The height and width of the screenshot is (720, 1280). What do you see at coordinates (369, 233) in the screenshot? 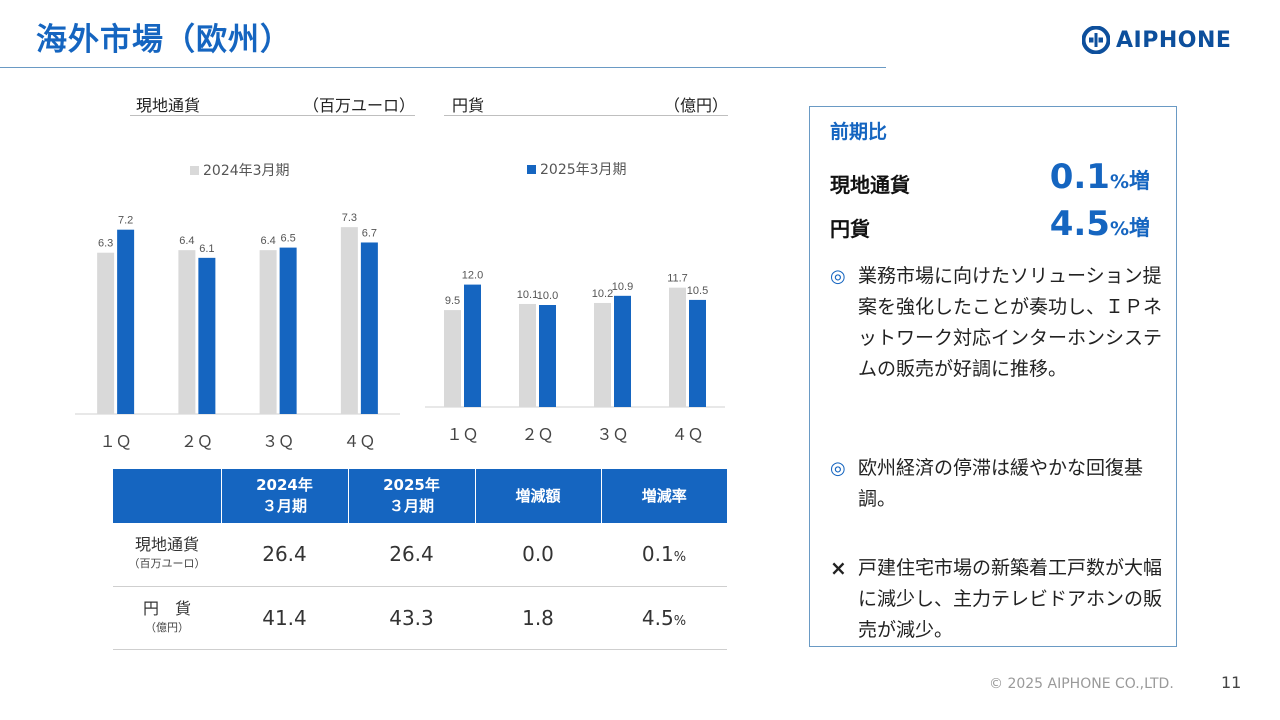
I see `data-label: 6.7` at bounding box center [369, 233].